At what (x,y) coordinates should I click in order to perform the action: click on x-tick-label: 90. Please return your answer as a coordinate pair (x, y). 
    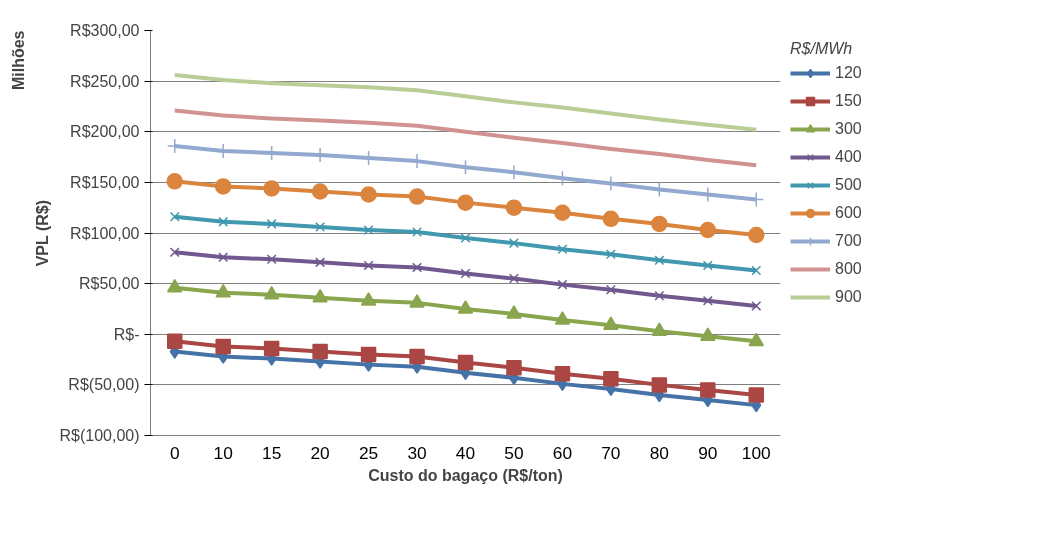
    Looking at the image, I should click on (708, 452).